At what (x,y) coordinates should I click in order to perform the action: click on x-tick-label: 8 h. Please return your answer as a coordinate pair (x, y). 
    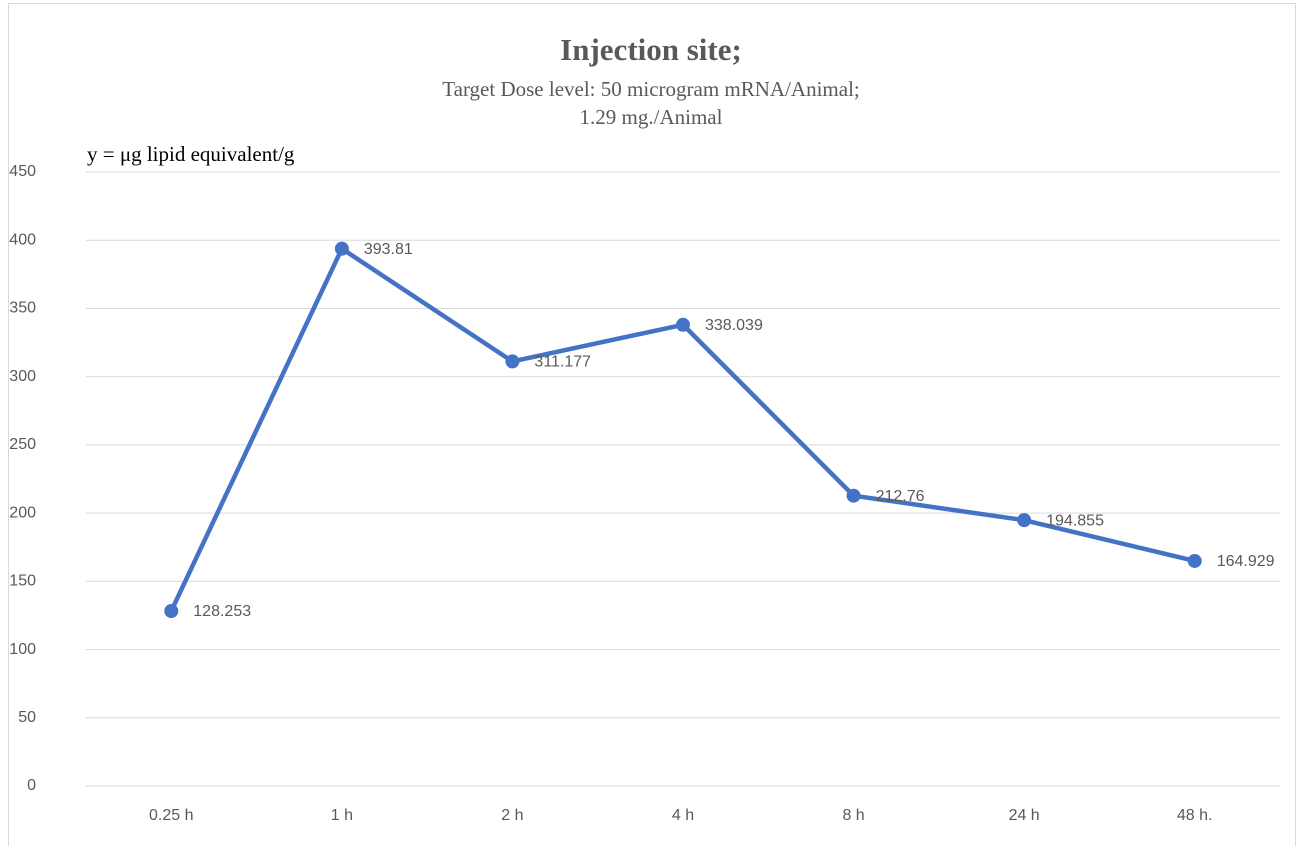
    Looking at the image, I should click on (853, 815).